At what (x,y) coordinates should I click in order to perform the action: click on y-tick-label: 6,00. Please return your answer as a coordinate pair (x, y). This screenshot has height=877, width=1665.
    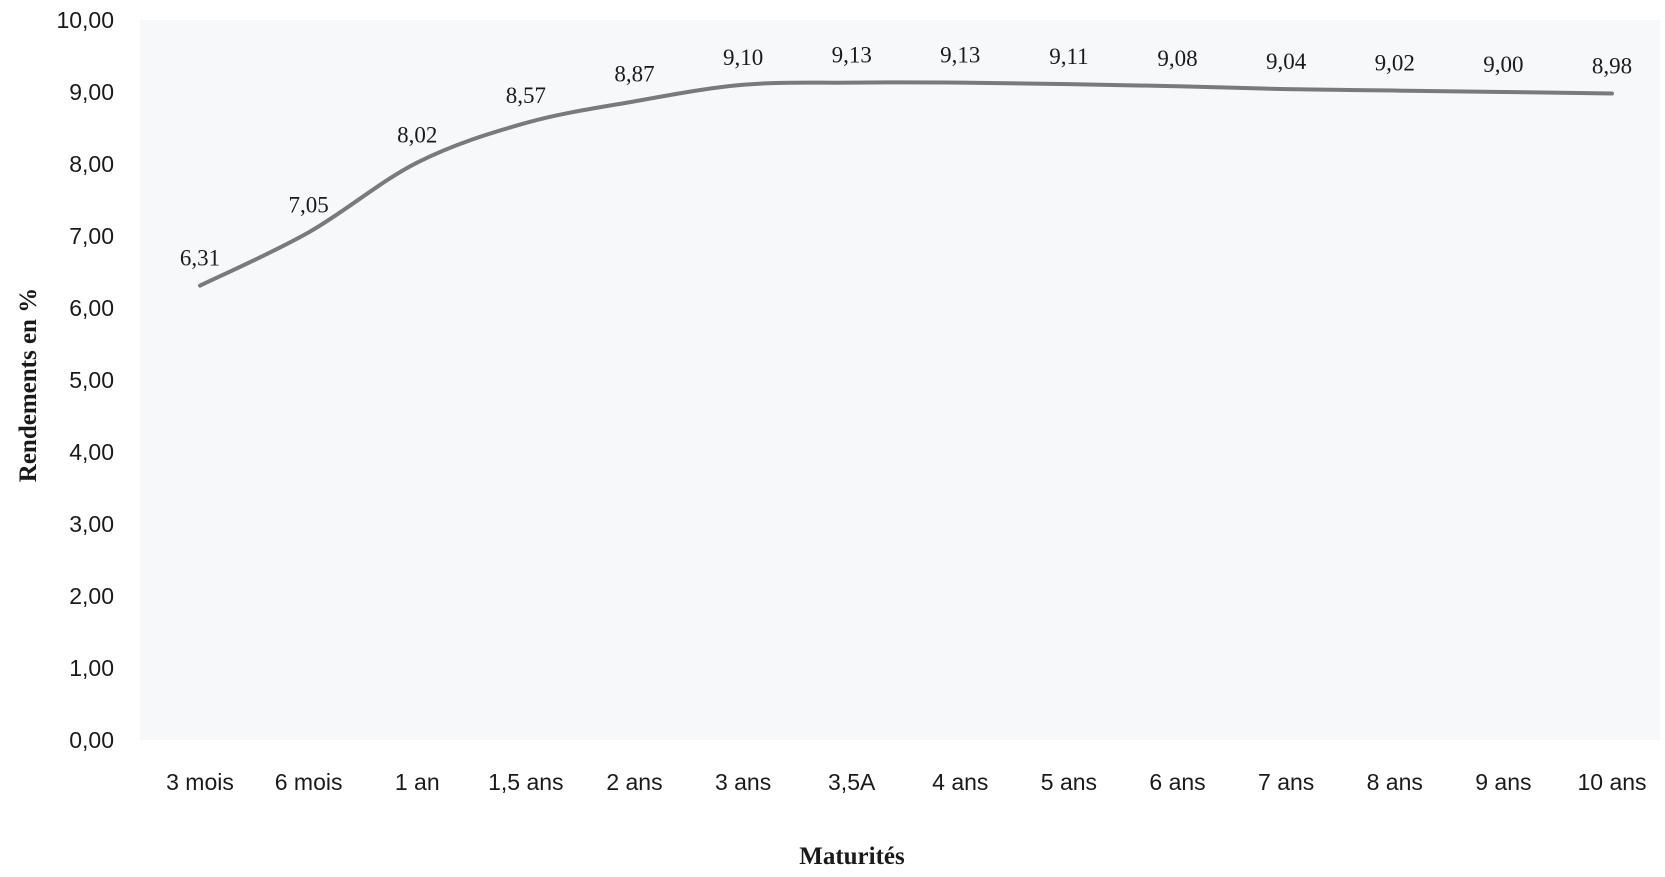
    Looking at the image, I should click on (91, 308).